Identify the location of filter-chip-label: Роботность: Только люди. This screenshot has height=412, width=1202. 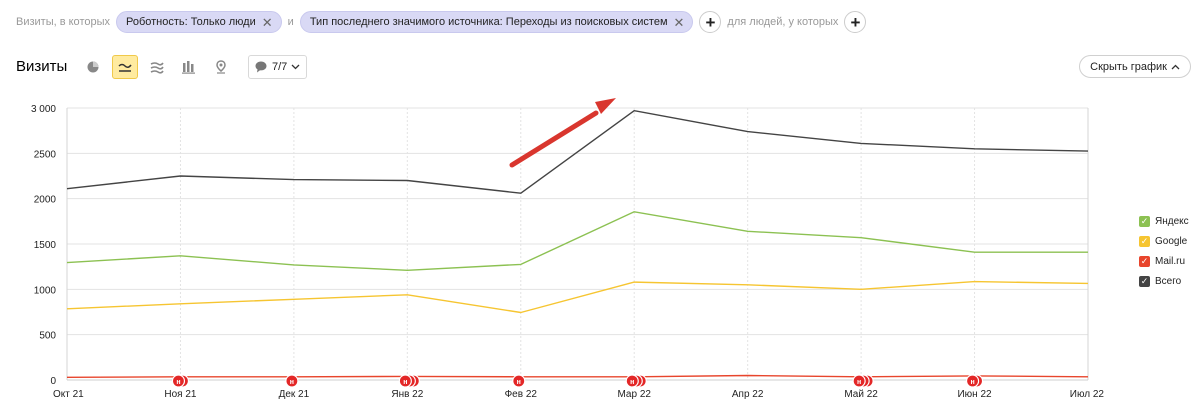
(191, 22).